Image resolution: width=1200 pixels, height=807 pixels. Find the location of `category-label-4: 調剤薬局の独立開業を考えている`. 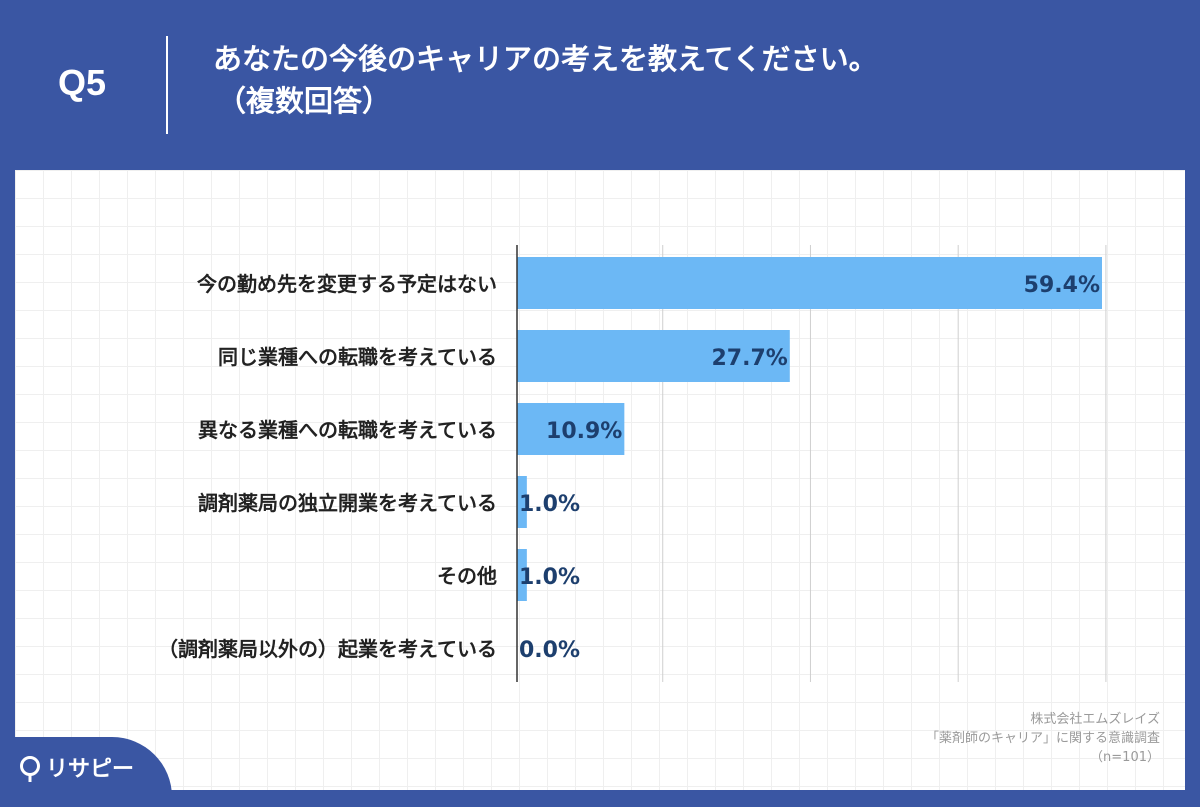

category-label-4: 調剤薬局の独立開業を考えている is located at coordinates (347, 503).